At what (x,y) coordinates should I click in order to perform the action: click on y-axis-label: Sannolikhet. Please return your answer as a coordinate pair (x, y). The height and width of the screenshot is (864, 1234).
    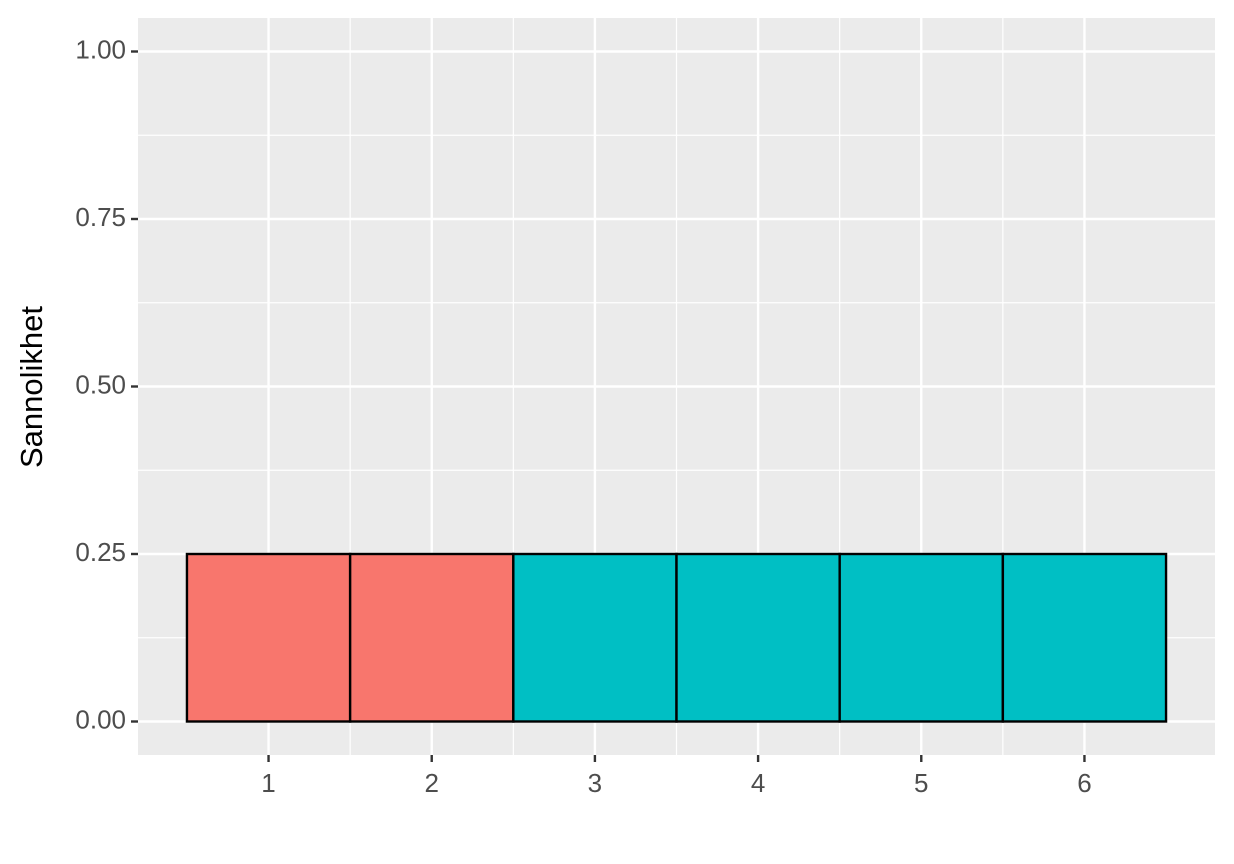
    Looking at the image, I should click on (31, 387).